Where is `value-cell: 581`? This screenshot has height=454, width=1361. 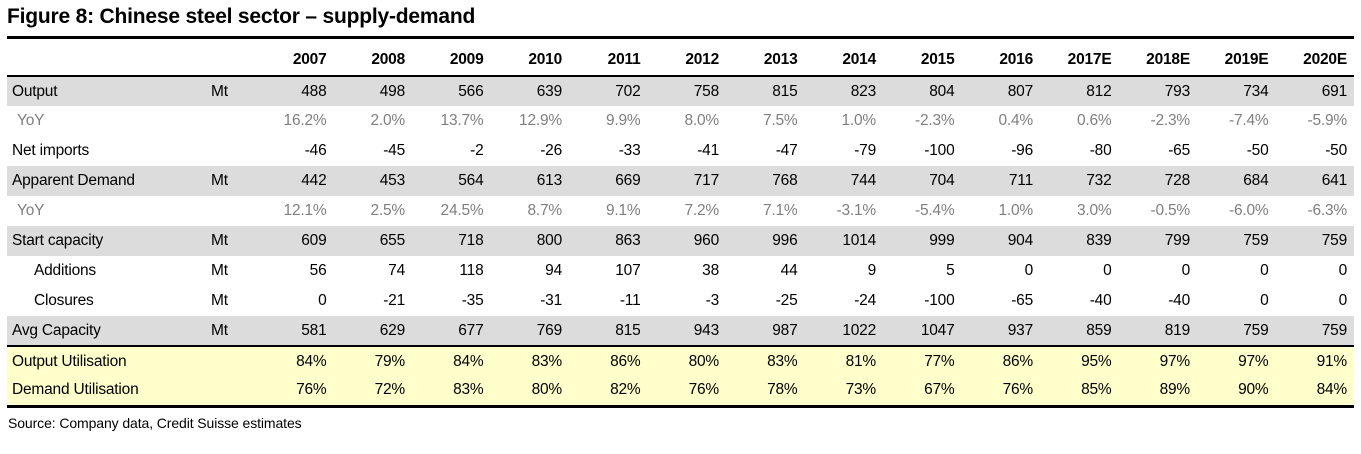
value-cell: 581 is located at coordinates (294, 331).